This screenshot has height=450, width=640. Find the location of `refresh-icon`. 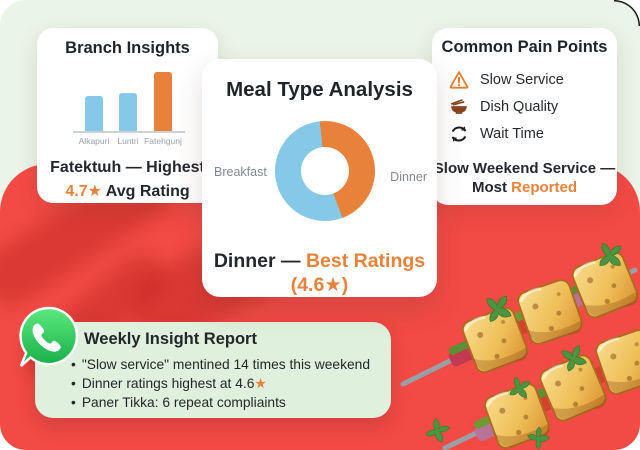

refresh-icon is located at coordinates (459, 134).